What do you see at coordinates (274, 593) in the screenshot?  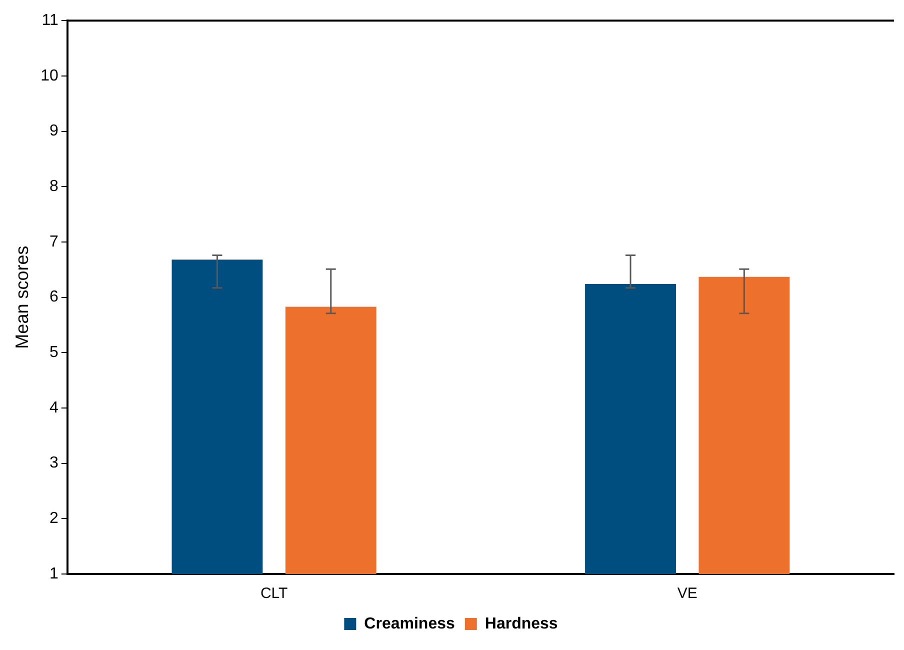 I see `x-tick-label: CLT` at bounding box center [274, 593].